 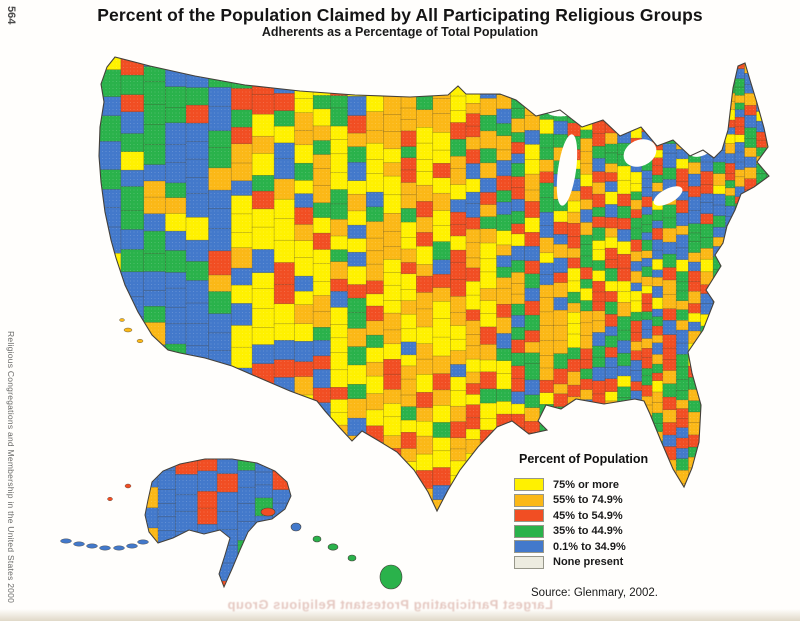 I want to click on page-edge-shadow, so click(x=400, y=615).